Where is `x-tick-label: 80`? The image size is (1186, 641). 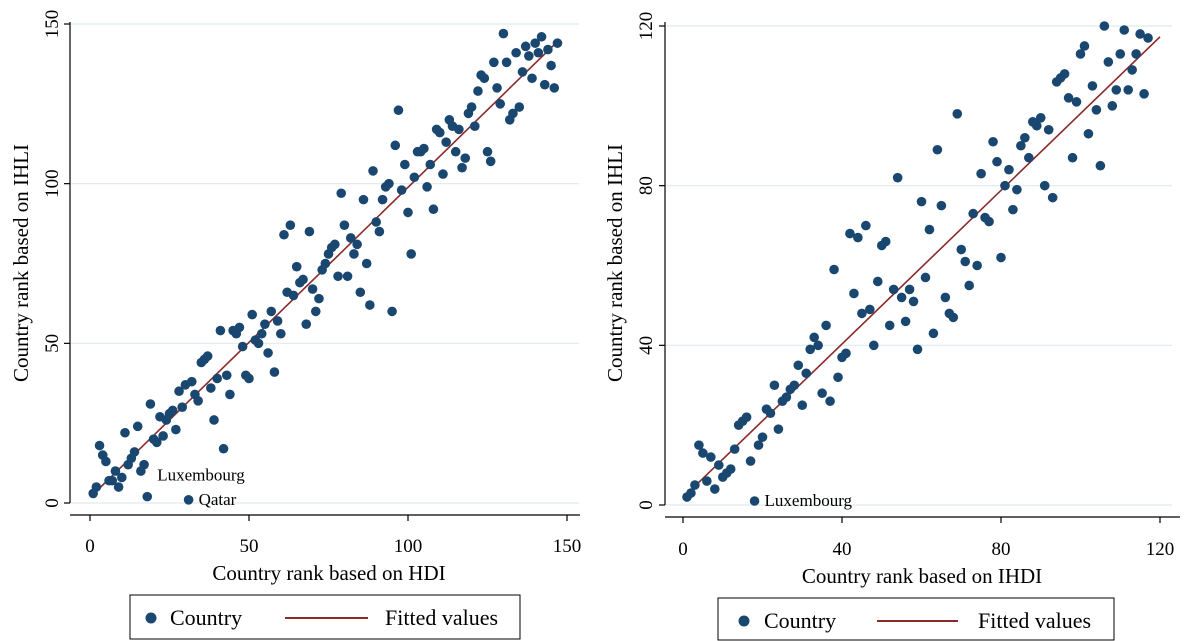
x-tick-label: 80 is located at coordinates (1001, 549).